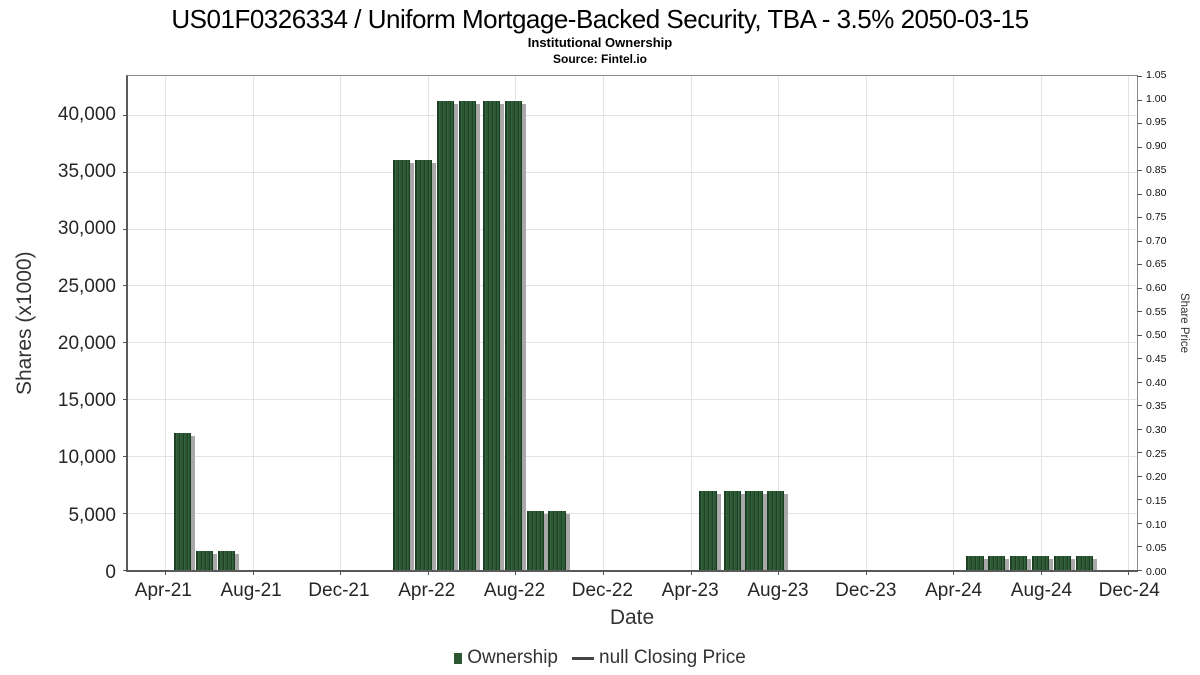 The width and height of the screenshot is (1200, 675). Describe the element at coordinates (514, 590) in the screenshot. I see `x-tick-label: Aug-22` at that location.